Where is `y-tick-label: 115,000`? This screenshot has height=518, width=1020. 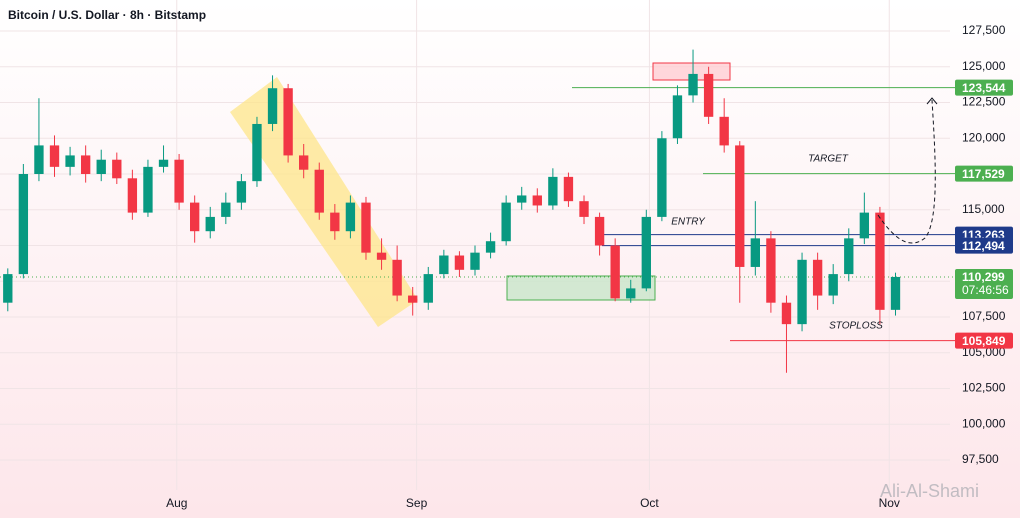 y-tick-label: 115,000 is located at coordinates (983, 209).